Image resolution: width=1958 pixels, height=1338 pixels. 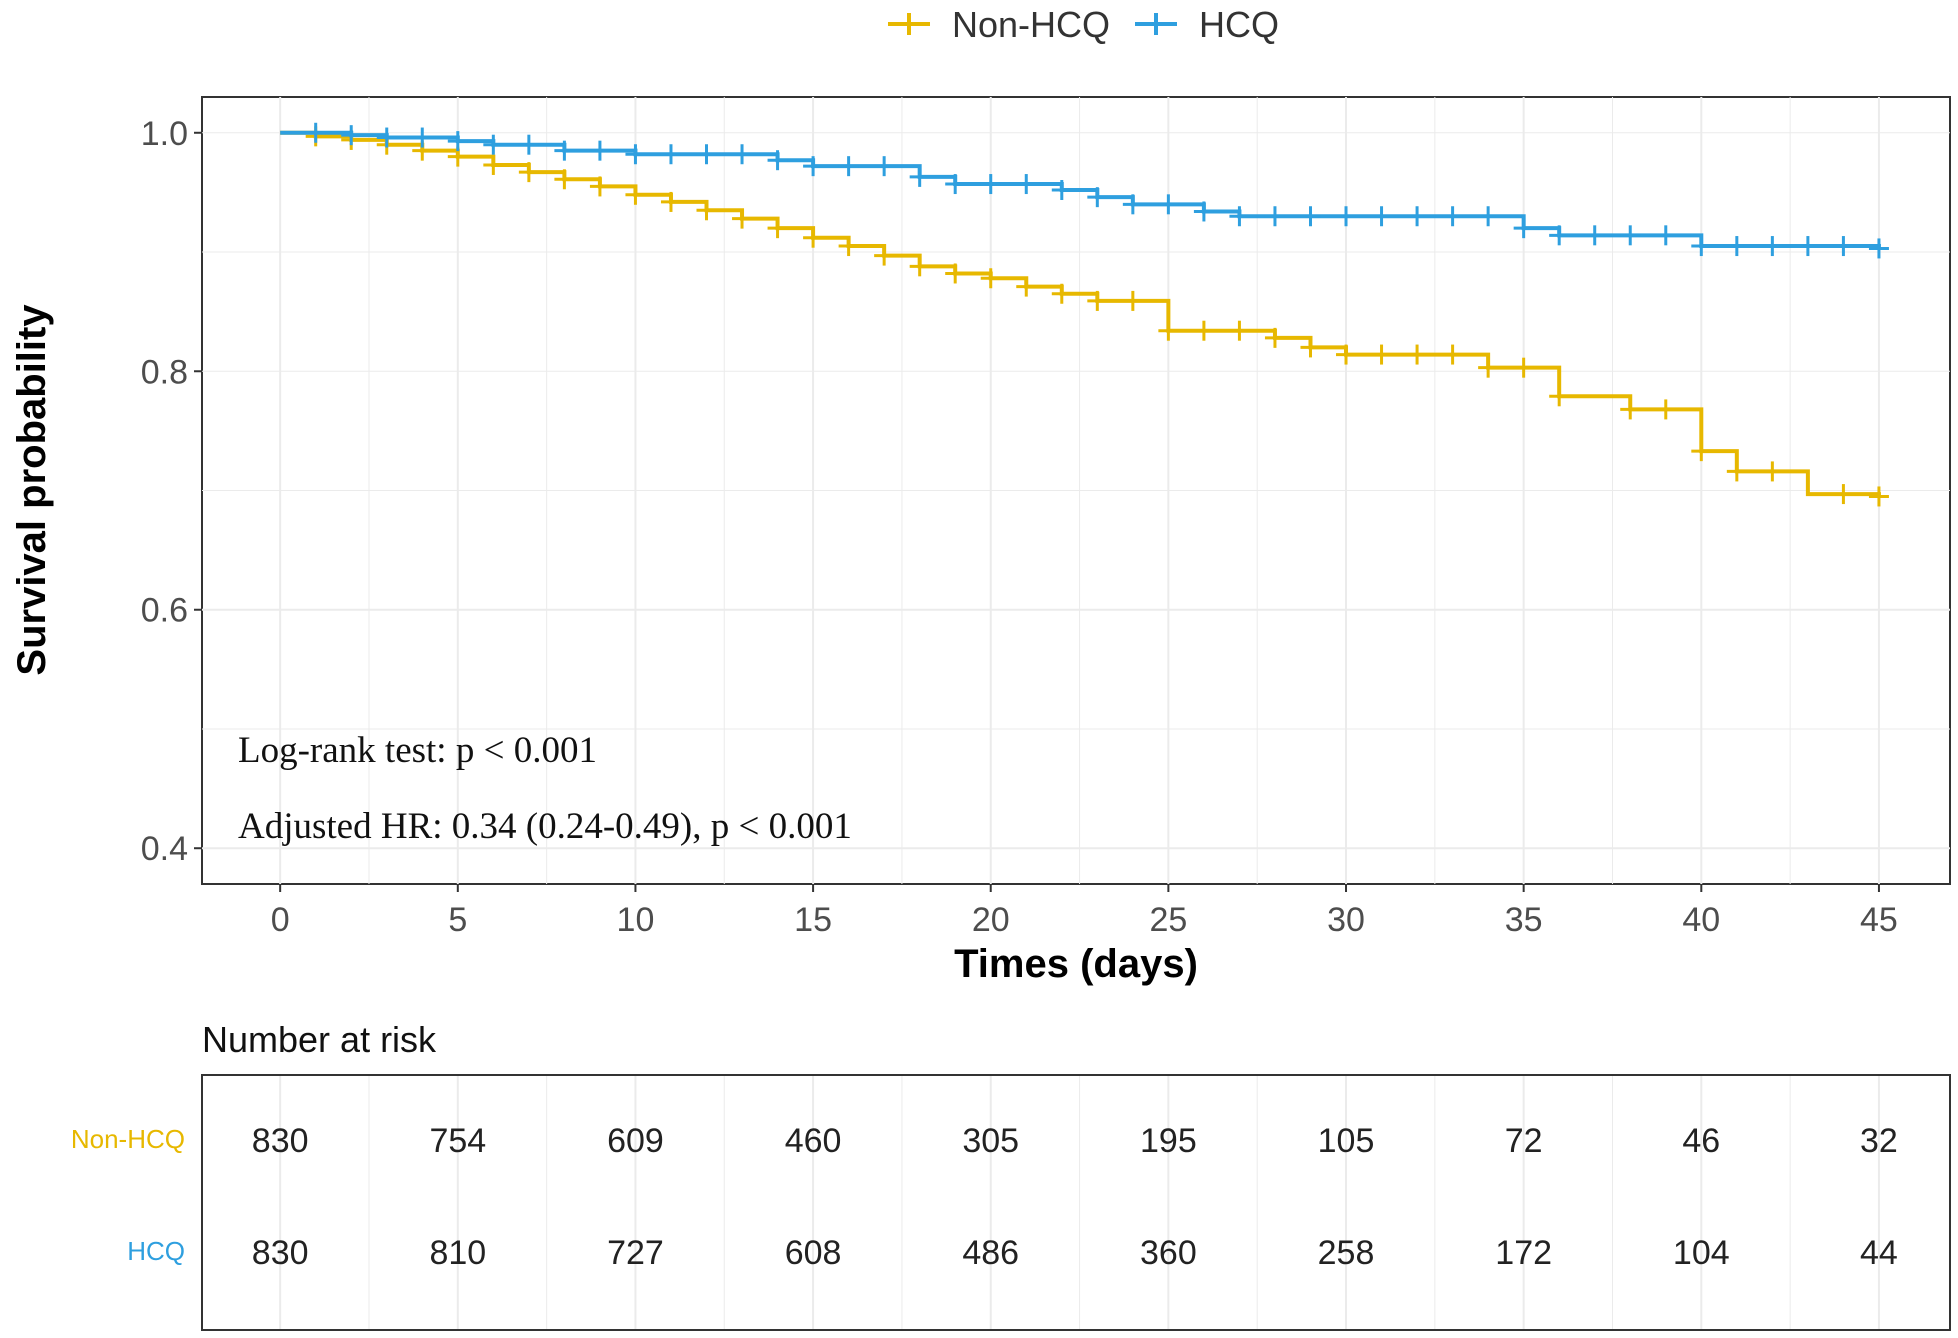 What do you see at coordinates (1084, 911) in the screenshot?
I see `x-axis: 0 5 10 15 20 25 30 35 40 45` at bounding box center [1084, 911].